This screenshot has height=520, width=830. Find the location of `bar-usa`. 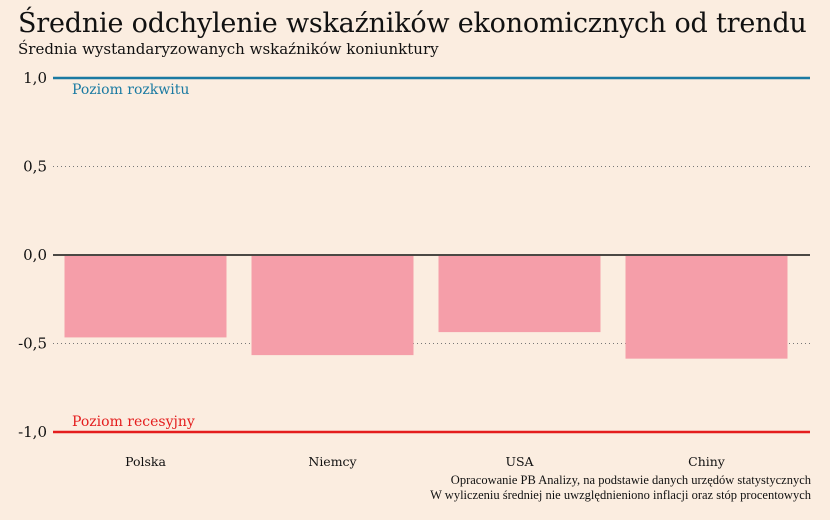

bar-usa is located at coordinates (519, 294).